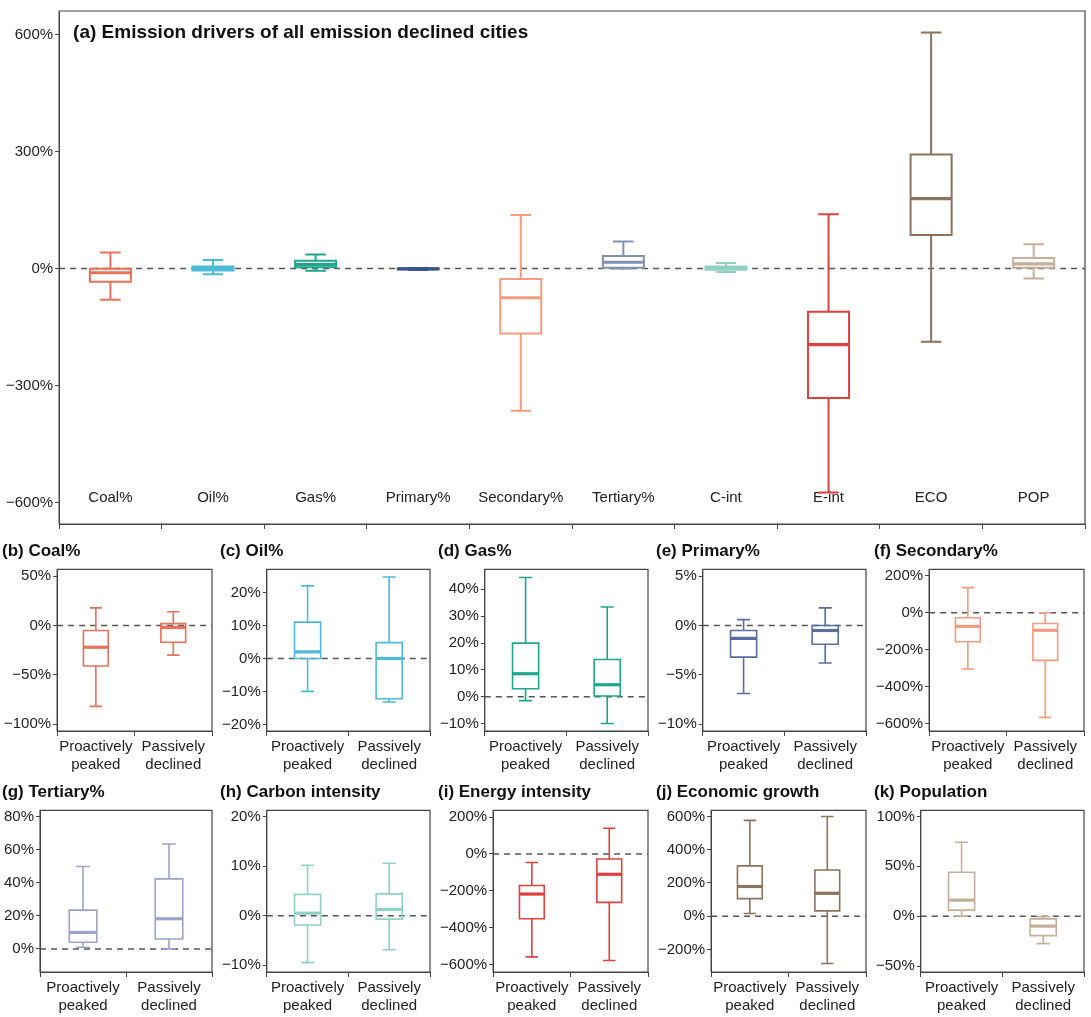 The height and width of the screenshot is (1017, 1091). What do you see at coordinates (53, 791) in the screenshot?
I see `chart-title: (g) Tertiary%` at bounding box center [53, 791].